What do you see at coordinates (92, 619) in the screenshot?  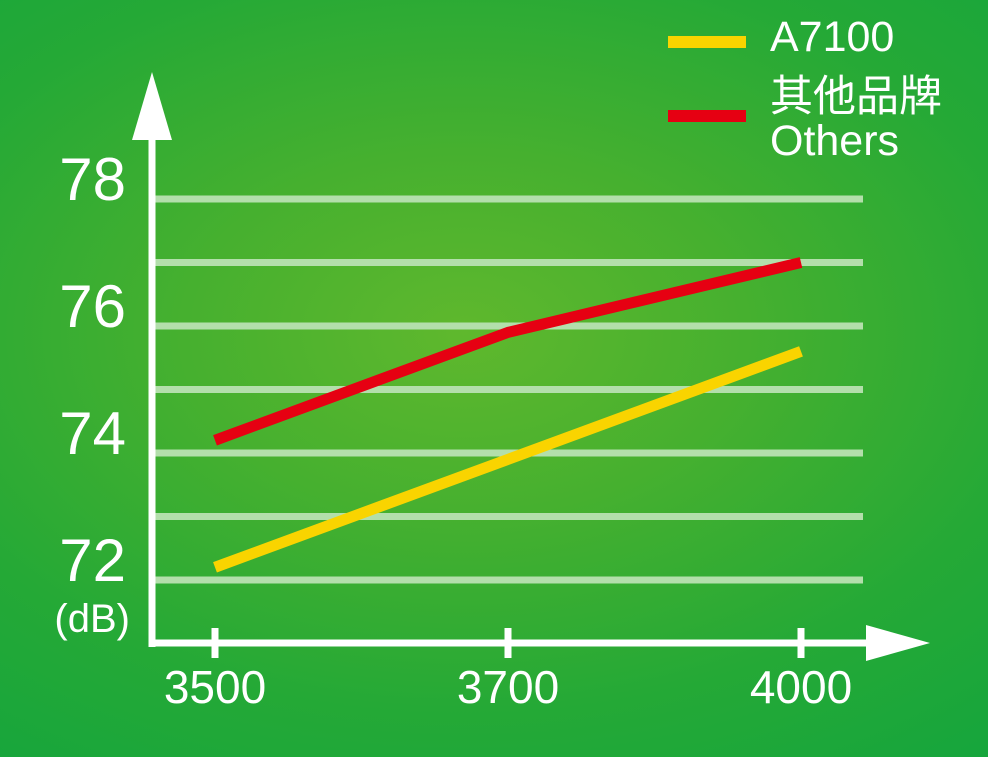 I see `y-axis-unit-label: (dB)` at bounding box center [92, 619].